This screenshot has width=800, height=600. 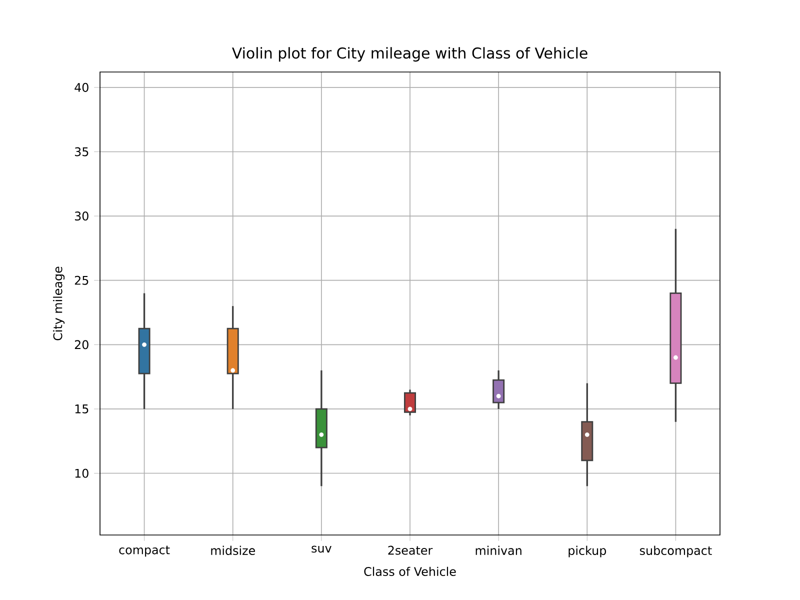 I want to click on chart-title: Violin plot for City mileage with Class of Vehicle, so click(x=410, y=54).